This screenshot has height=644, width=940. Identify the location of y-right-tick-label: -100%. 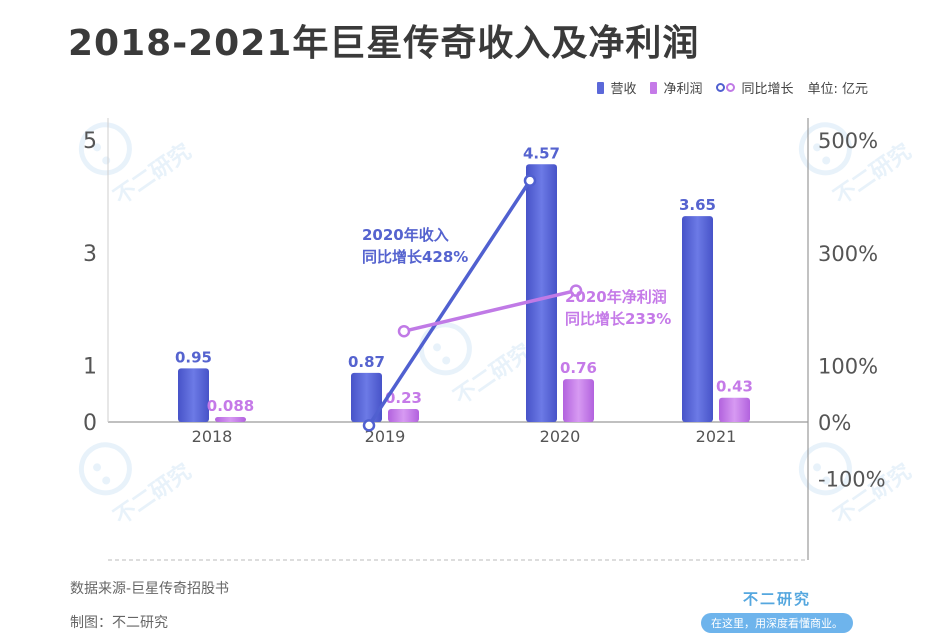
(852, 479).